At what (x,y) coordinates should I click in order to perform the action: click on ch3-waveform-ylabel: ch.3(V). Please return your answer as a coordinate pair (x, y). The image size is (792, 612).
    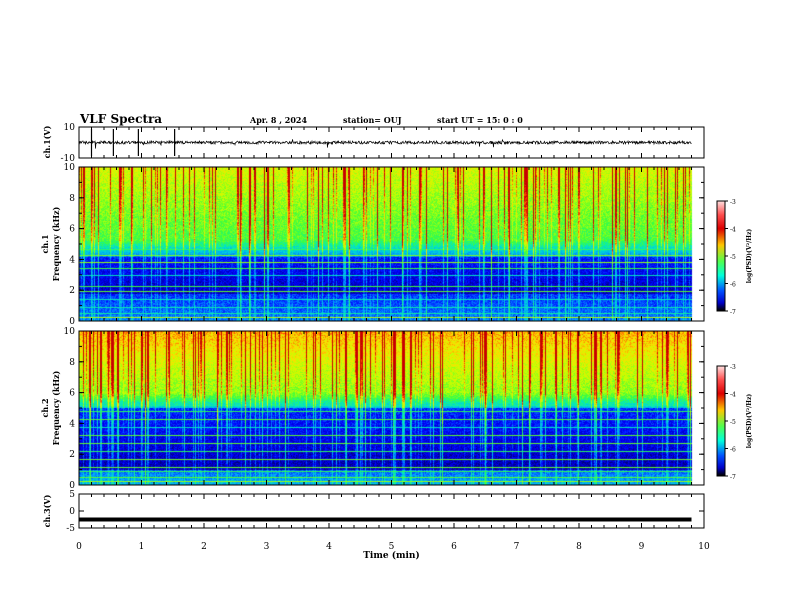
    Looking at the image, I should click on (47, 510).